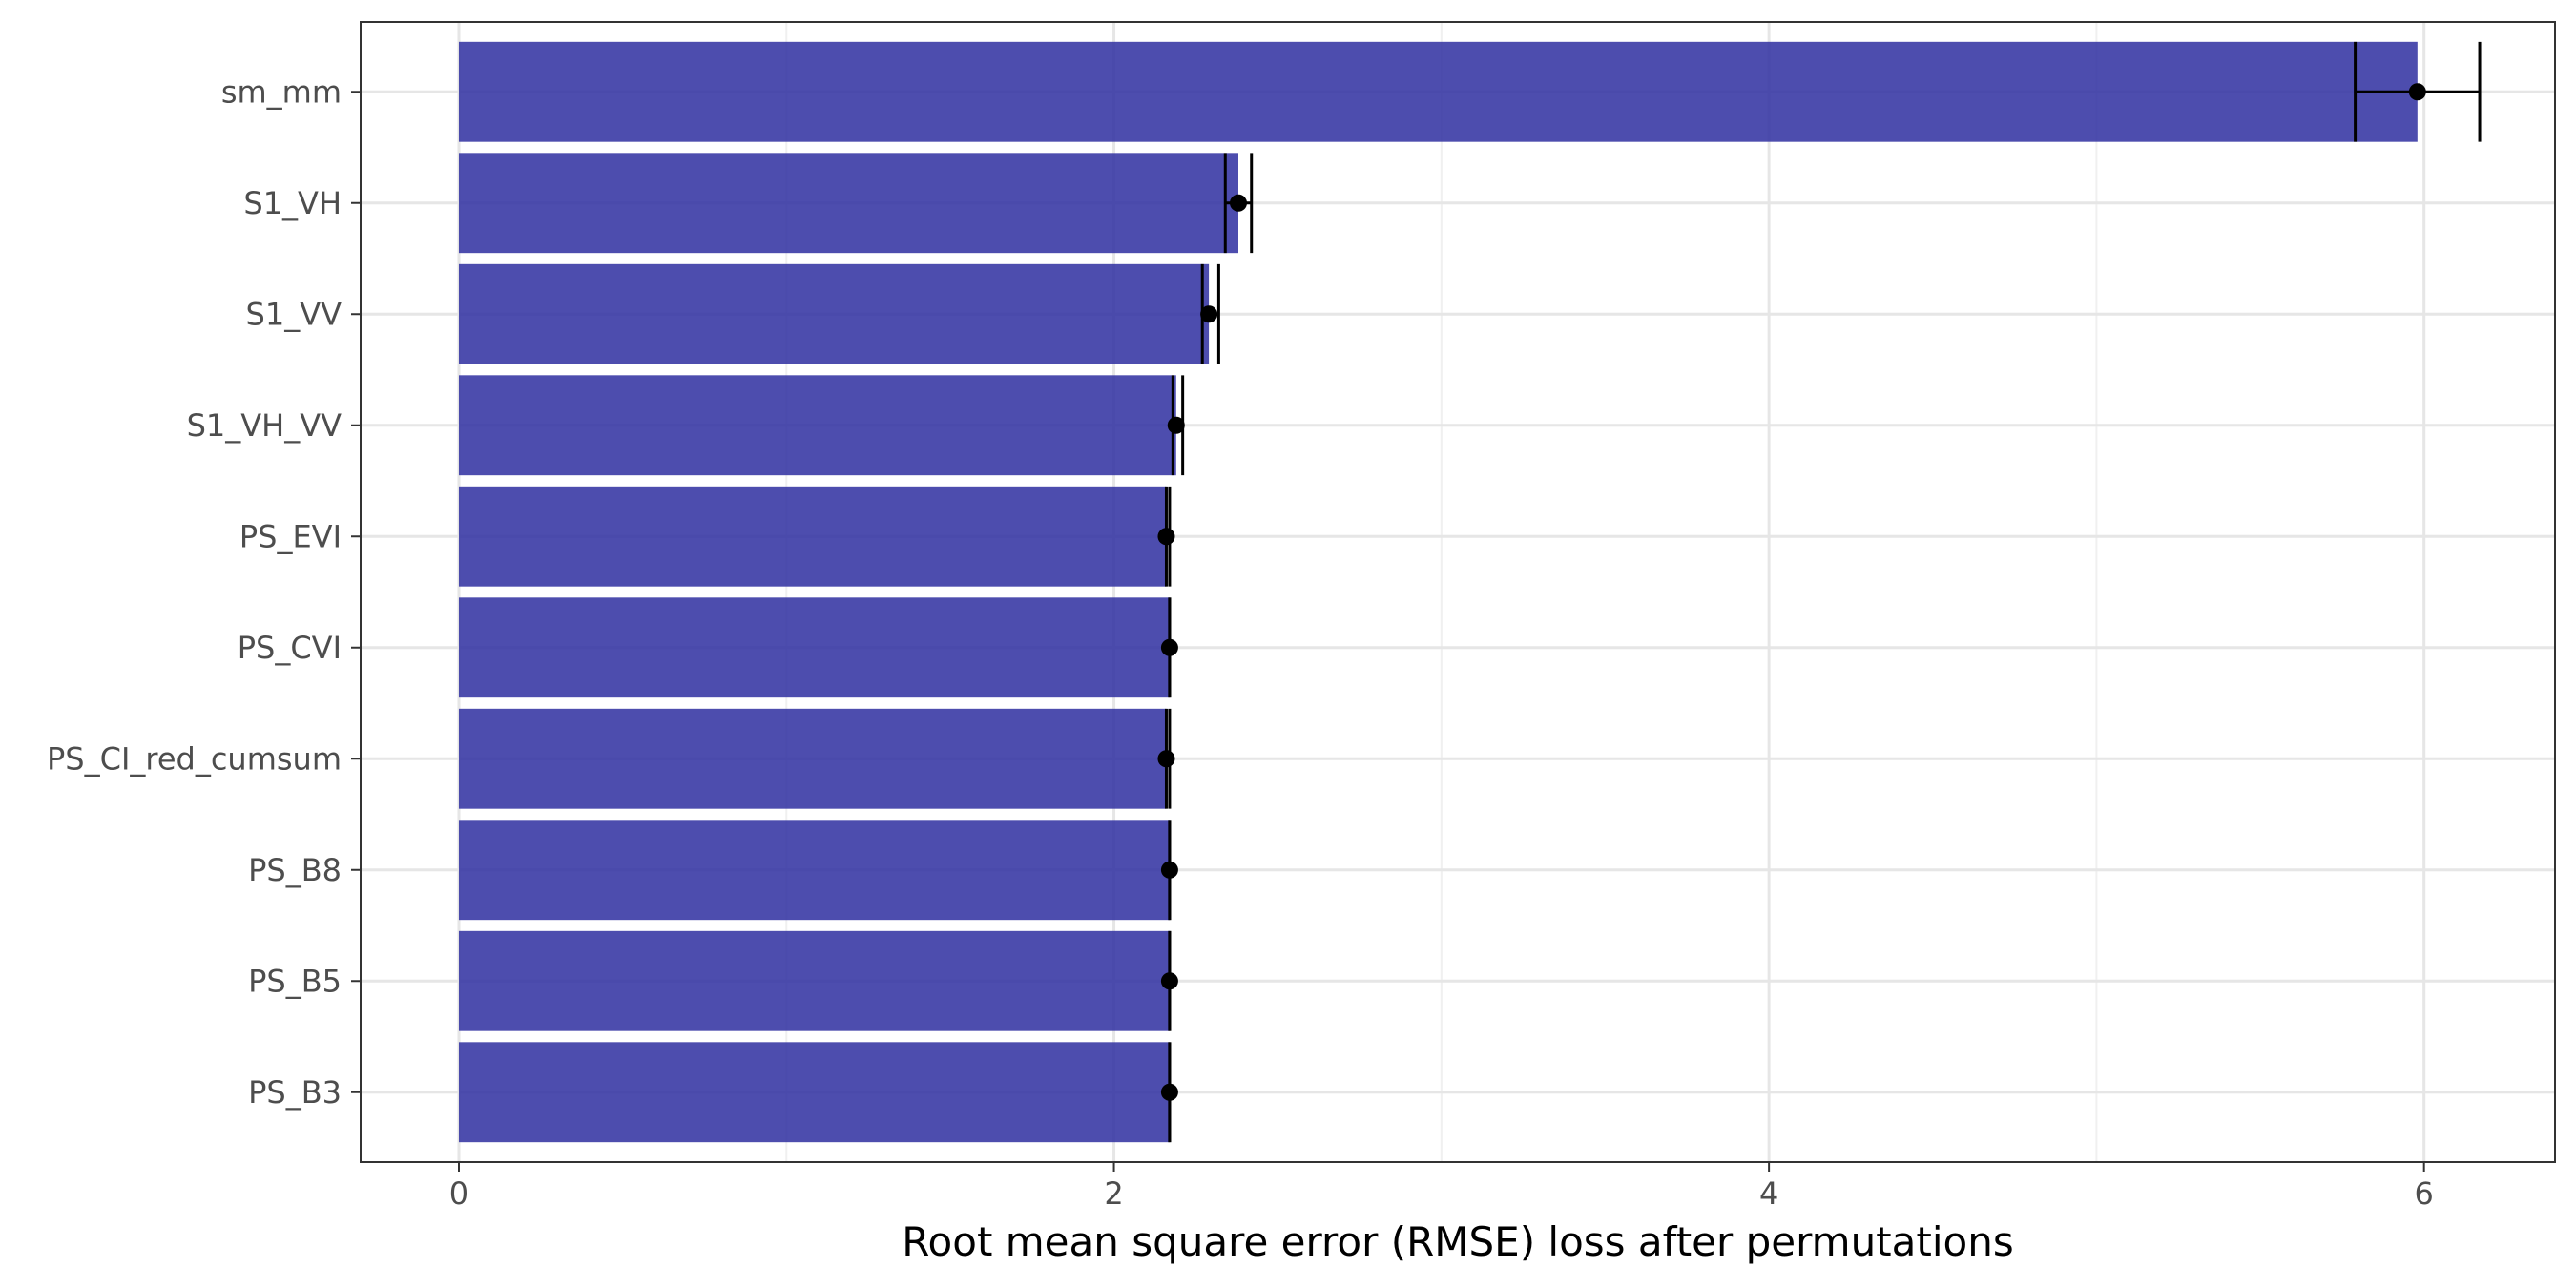 The image size is (2576, 1288). I want to click on x-tick-label: 2, so click(1113, 1193).